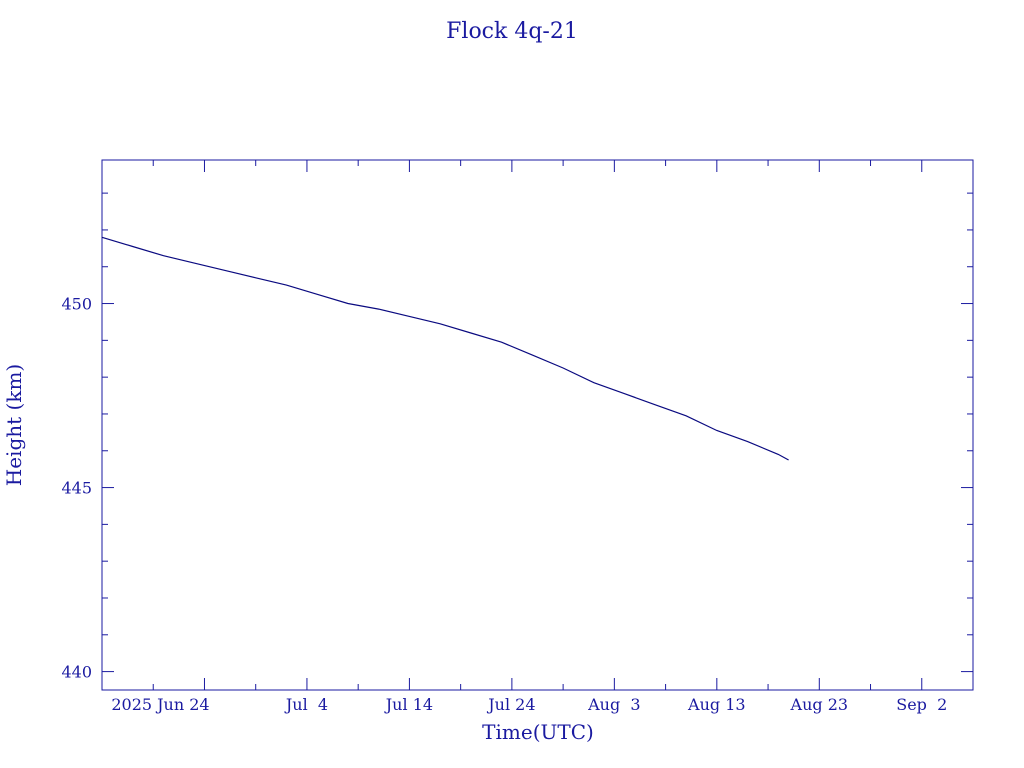  What do you see at coordinates (921, 704) in the screenshot?
I see `x-tick-label: Sep 2` at bounding box center [921, 704].